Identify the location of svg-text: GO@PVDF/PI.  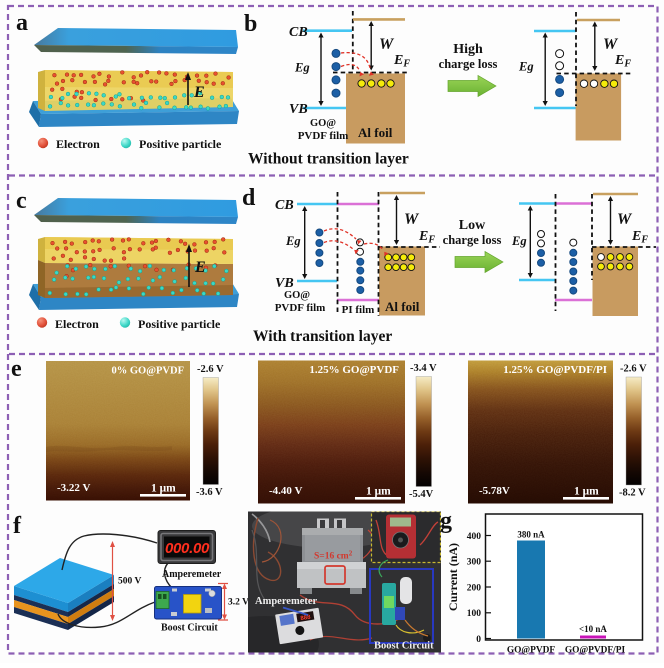
(595, 651).